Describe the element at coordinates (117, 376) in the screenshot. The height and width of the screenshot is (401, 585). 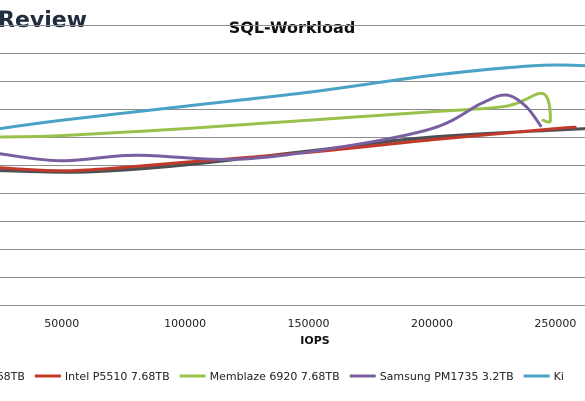
I see `legend-label: Intel P5510 7.68TB` at that location.